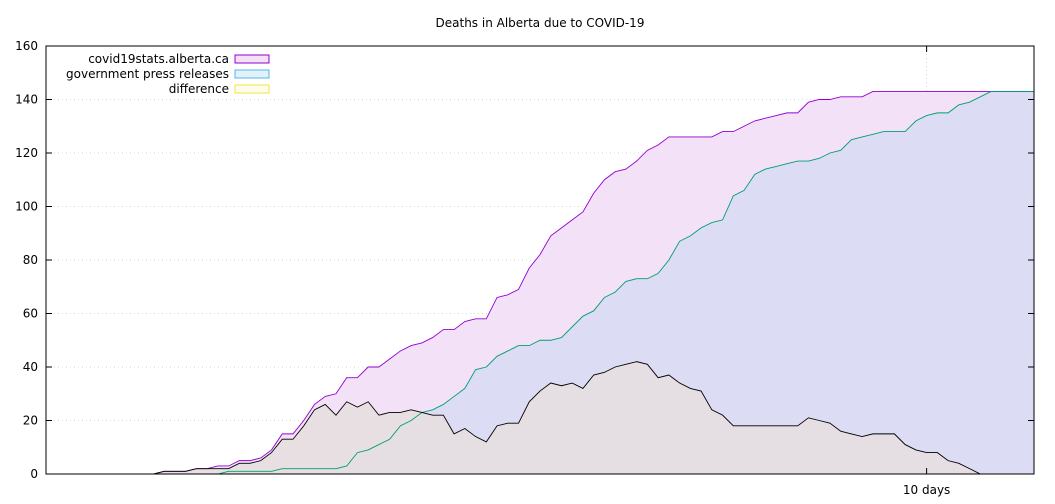 The width and height of the screenshot is (1055, 504). I want to click on y-tick-label: 40, so click(30, 367).